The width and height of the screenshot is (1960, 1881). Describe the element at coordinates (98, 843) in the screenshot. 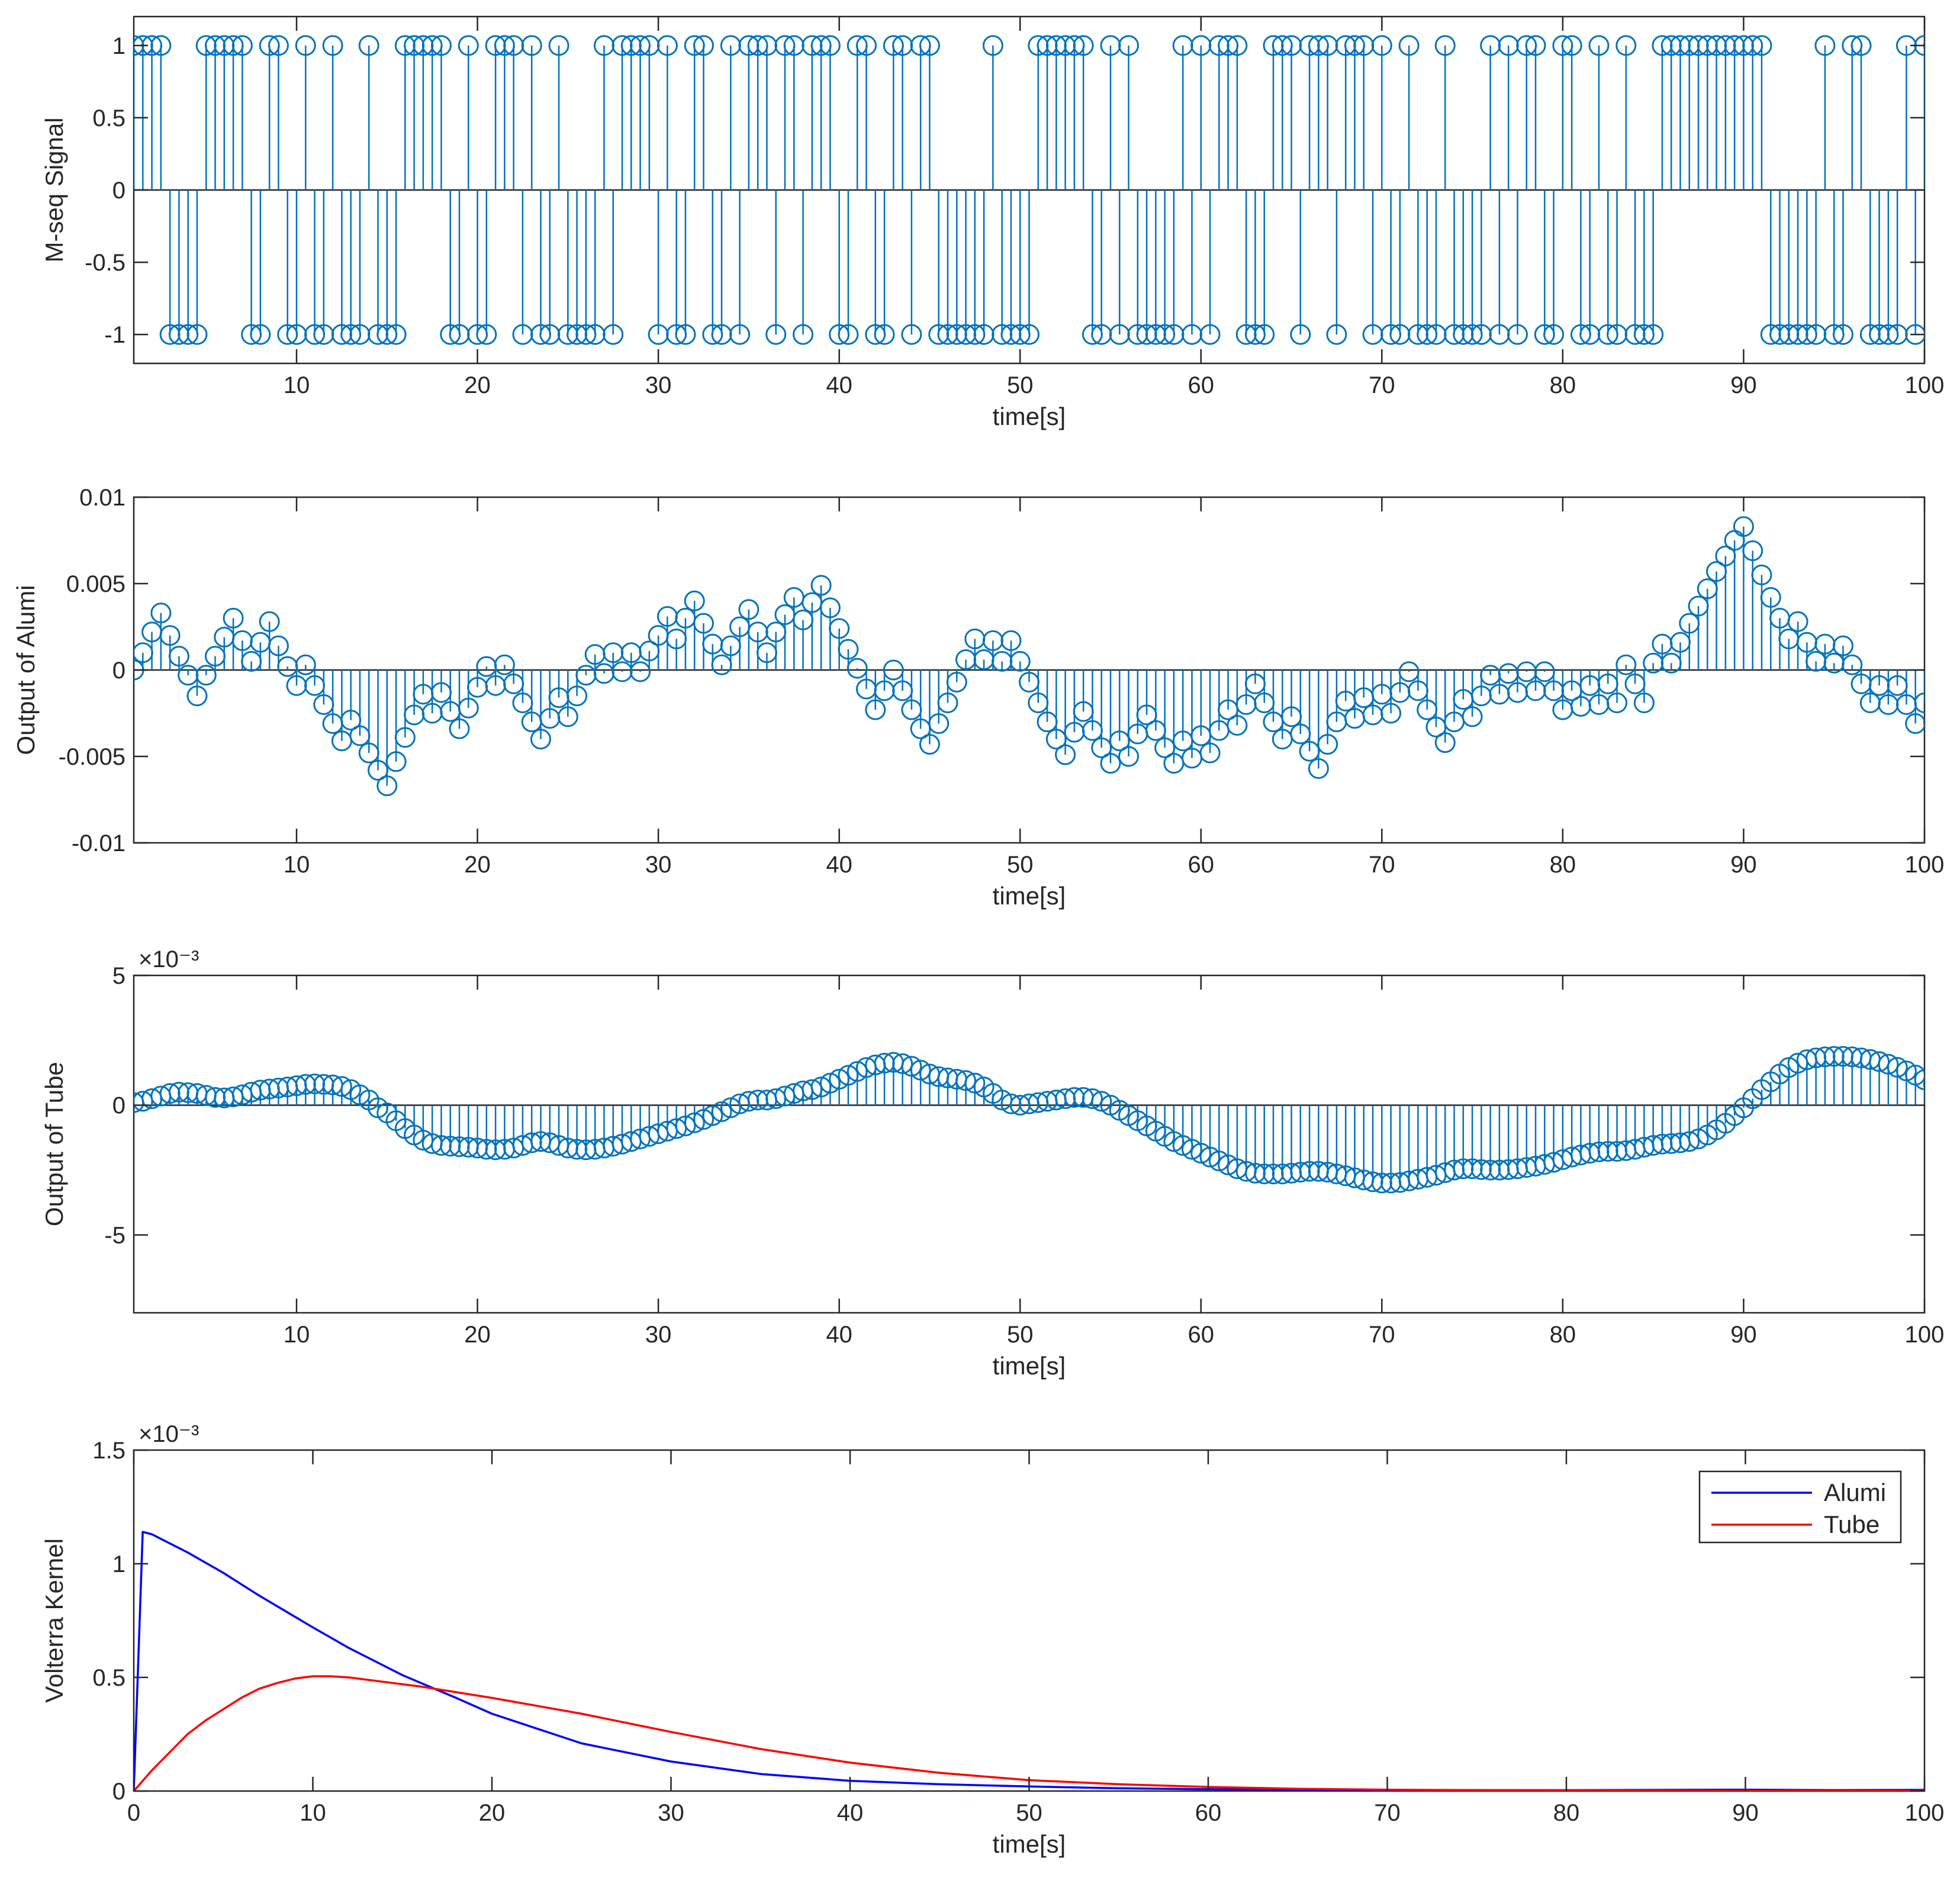

I see `y-tick-label: -0.01` at that location.